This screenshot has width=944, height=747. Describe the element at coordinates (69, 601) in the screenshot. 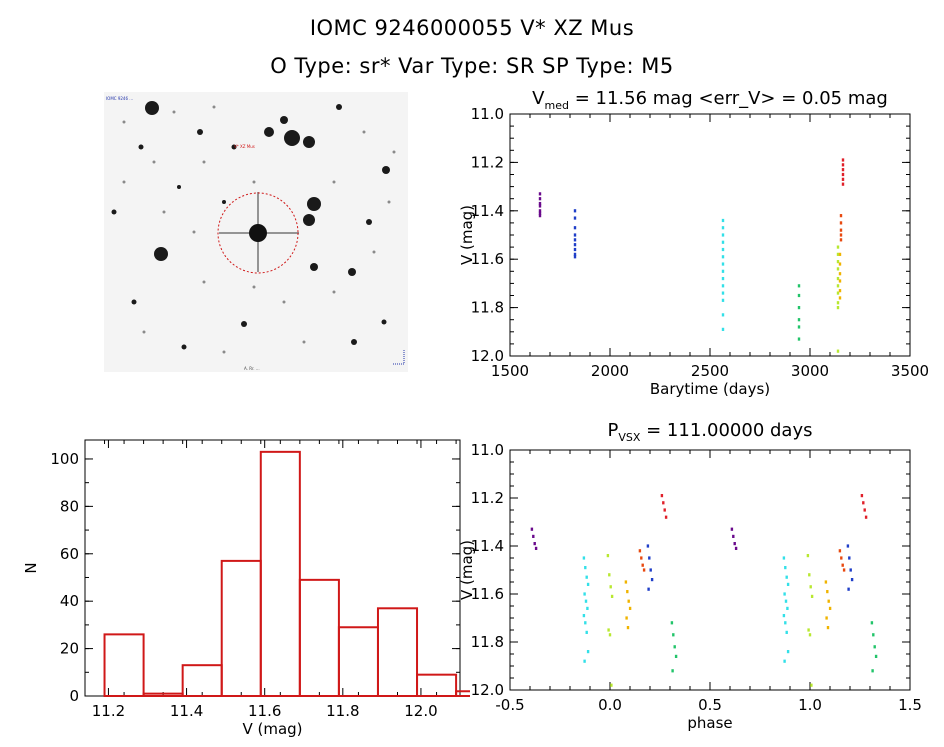

I see `y-tick-label: 40` at that location.